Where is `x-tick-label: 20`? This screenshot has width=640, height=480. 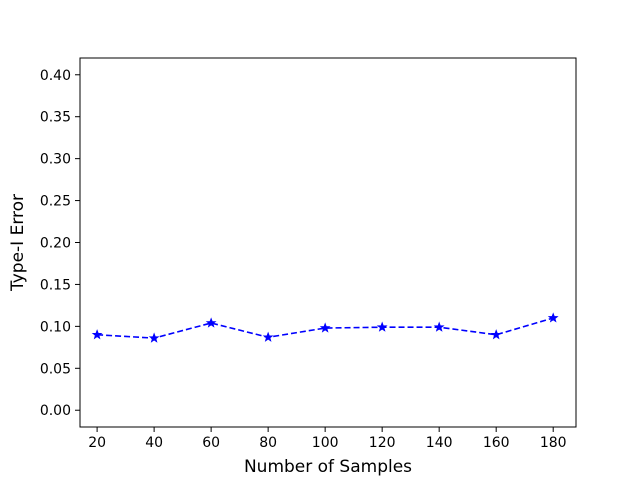 x-tick-label: 20 is located at coordinates (97, 443).